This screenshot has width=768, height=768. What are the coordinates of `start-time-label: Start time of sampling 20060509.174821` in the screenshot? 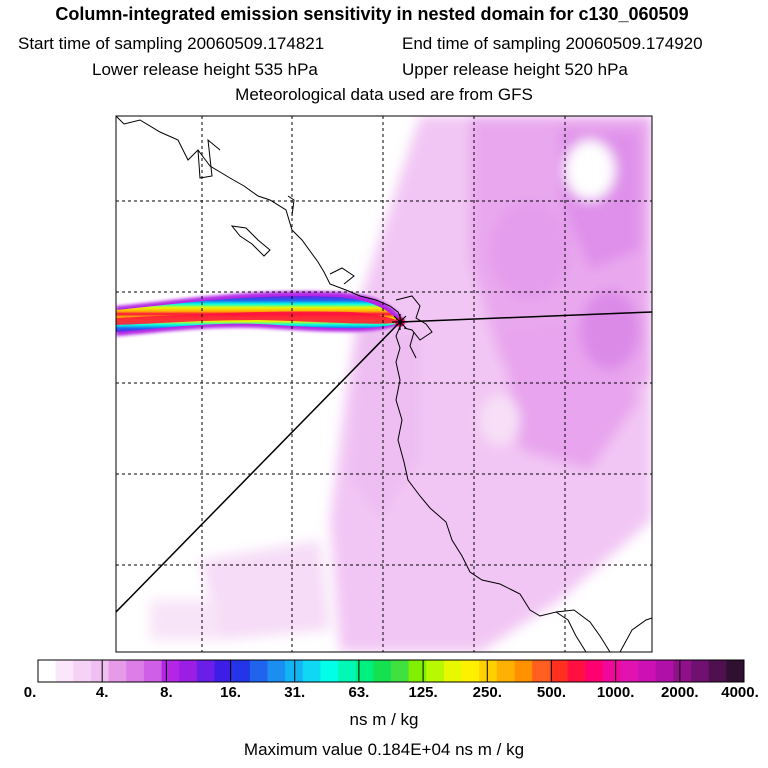 It's located at (171, 43).